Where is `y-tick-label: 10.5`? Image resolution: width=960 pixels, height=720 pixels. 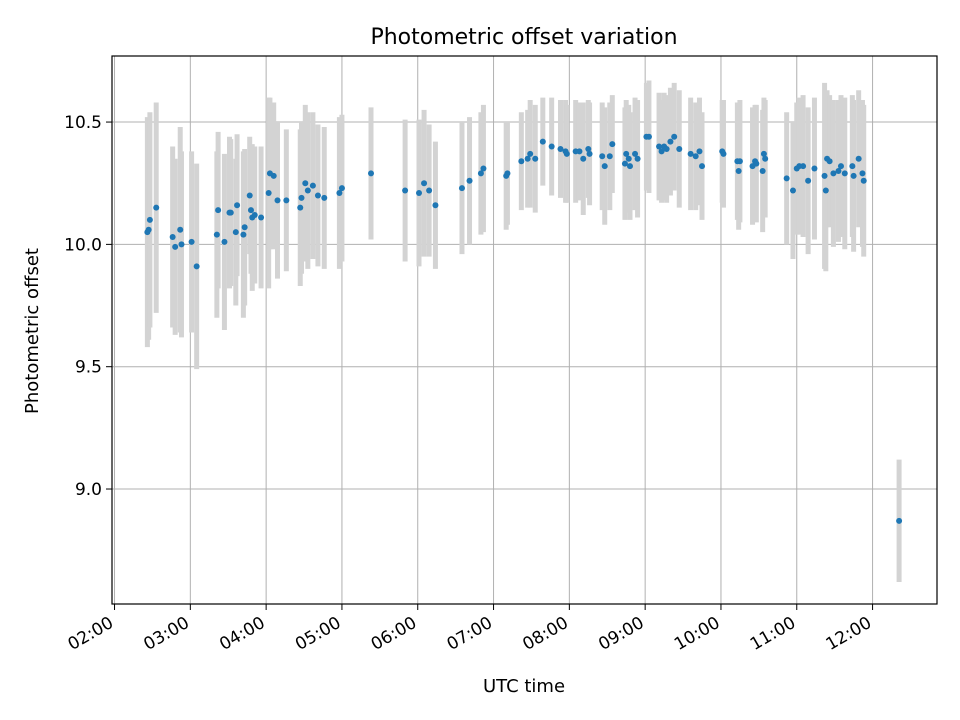
y-tick-label: 10.5 is located at coordinates (83, 123).